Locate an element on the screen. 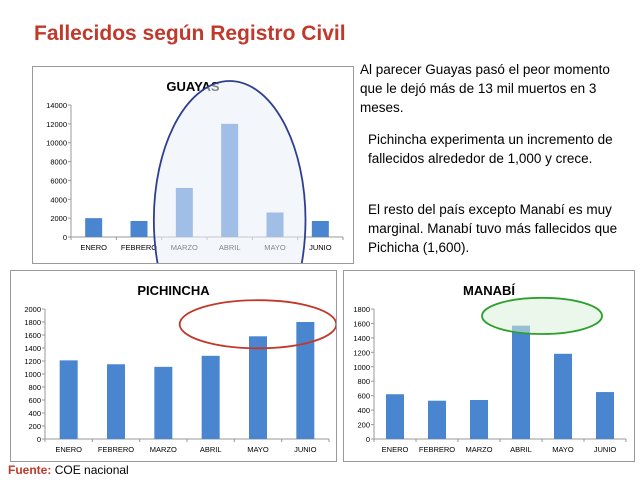 The width and height of the screenshot is (640, 480). y-tick-label: 4000 is located at coordinates (58, 199).